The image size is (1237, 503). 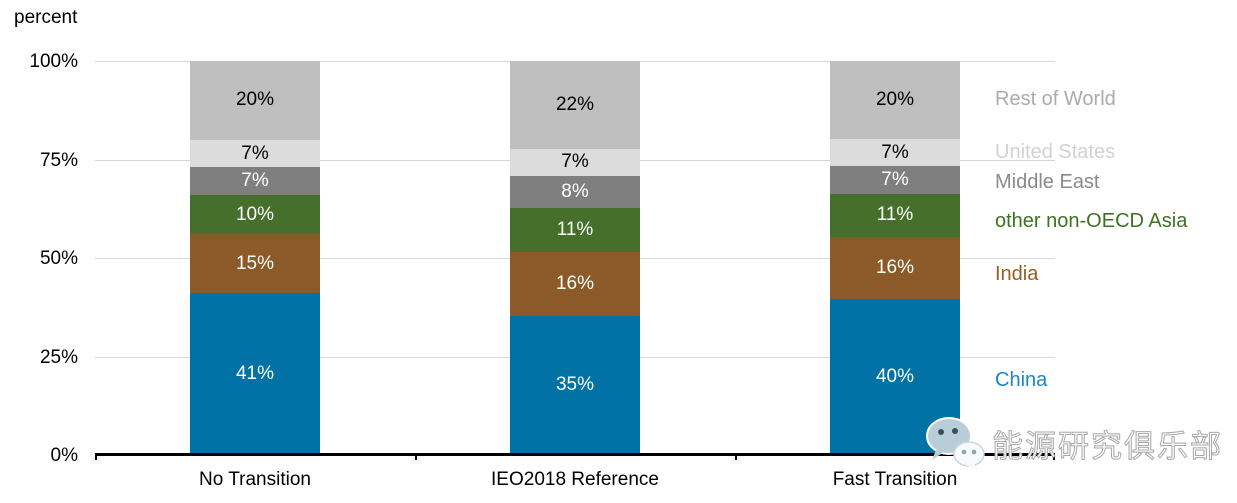 I want to click on y-tick-label: 75%, so click(x=58, y=160).